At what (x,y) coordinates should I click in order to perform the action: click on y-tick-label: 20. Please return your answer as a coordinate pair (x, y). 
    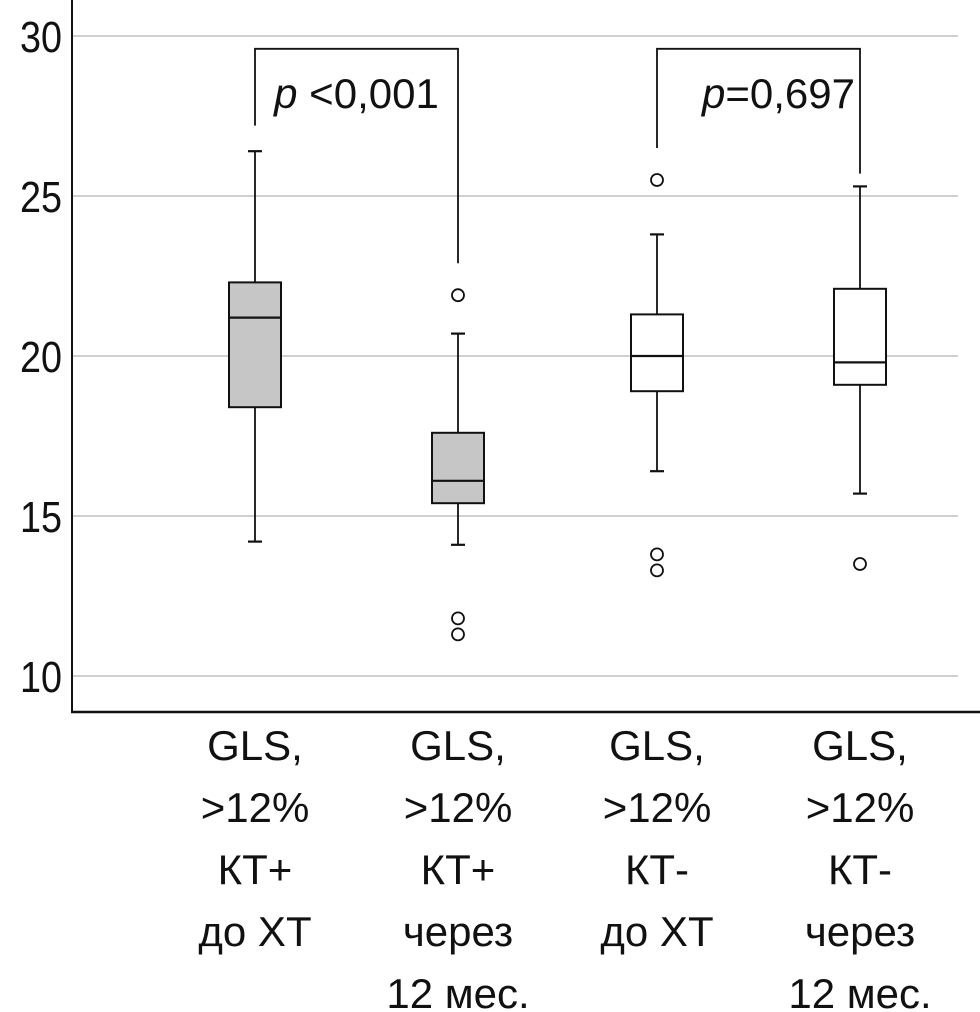
    Looking at the image, I should click on (41, 357).